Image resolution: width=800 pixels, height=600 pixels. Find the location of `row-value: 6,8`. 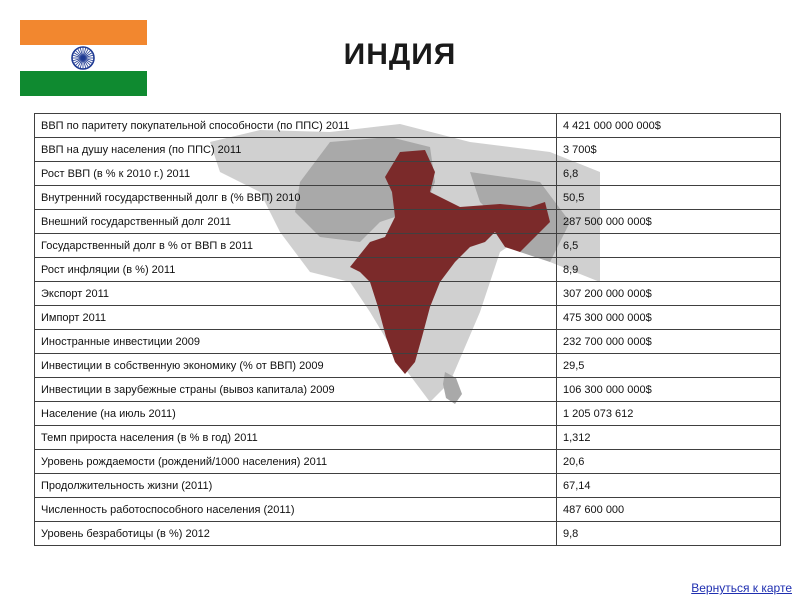

row-value: 6,8 is located at coordinates (668, 173).